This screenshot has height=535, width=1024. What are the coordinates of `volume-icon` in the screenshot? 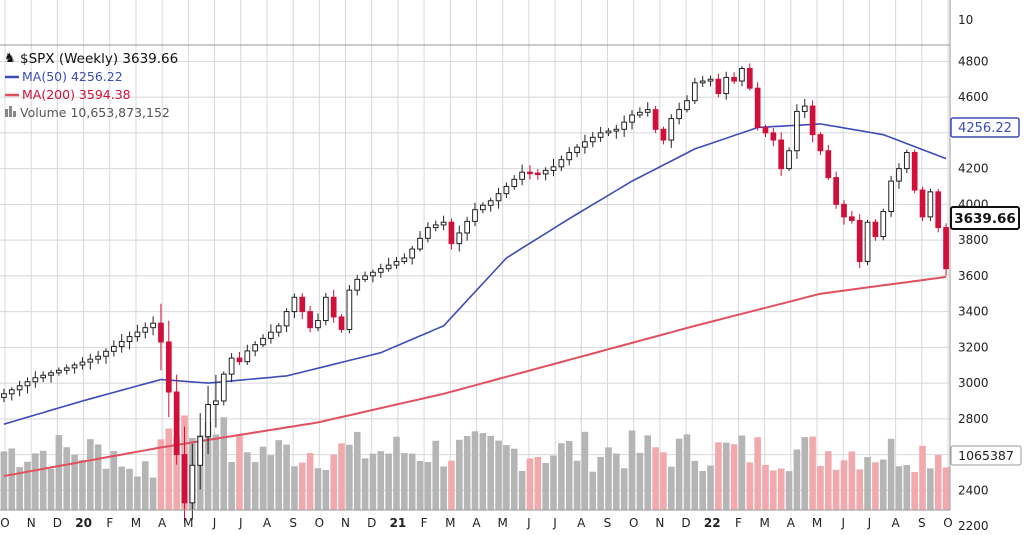 It's located at (10, 111).